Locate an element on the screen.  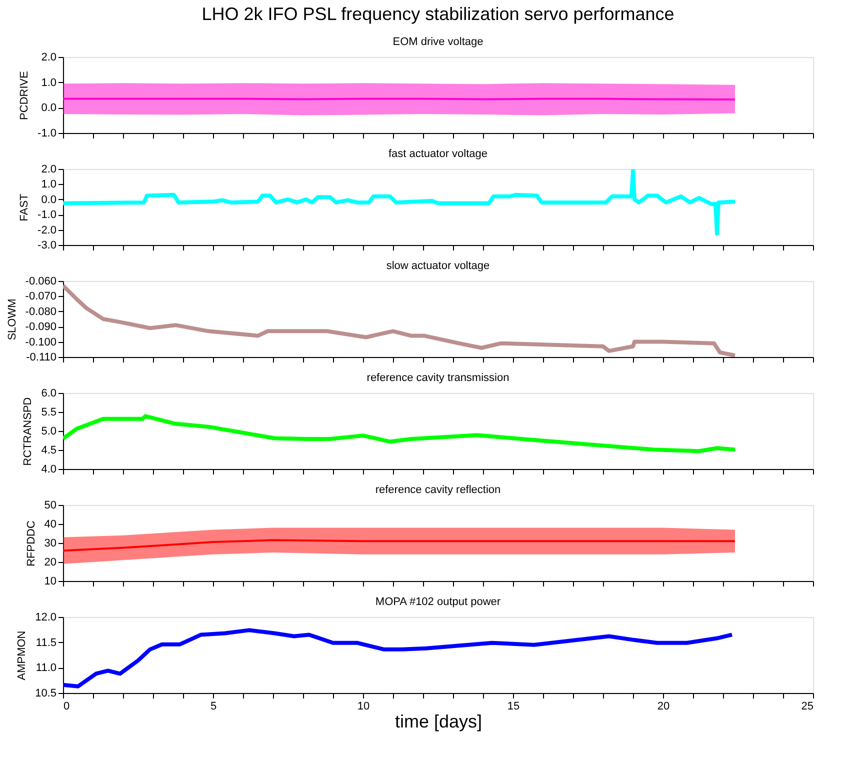
y-axis-title: FAST is located at coordinates (24, 207).